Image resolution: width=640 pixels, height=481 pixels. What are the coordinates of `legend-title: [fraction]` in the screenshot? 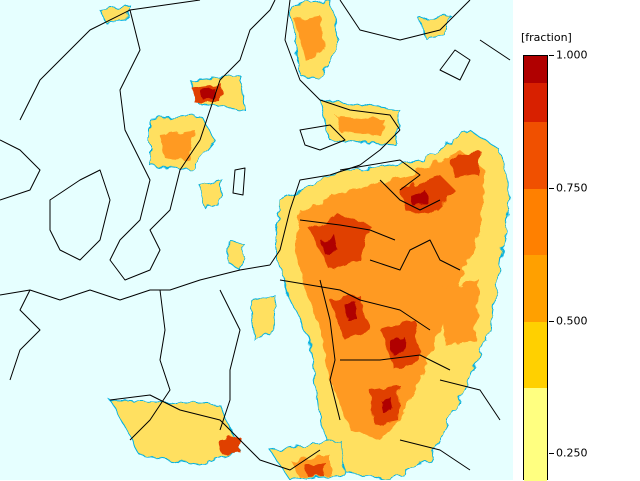 It's located at (546, 37).